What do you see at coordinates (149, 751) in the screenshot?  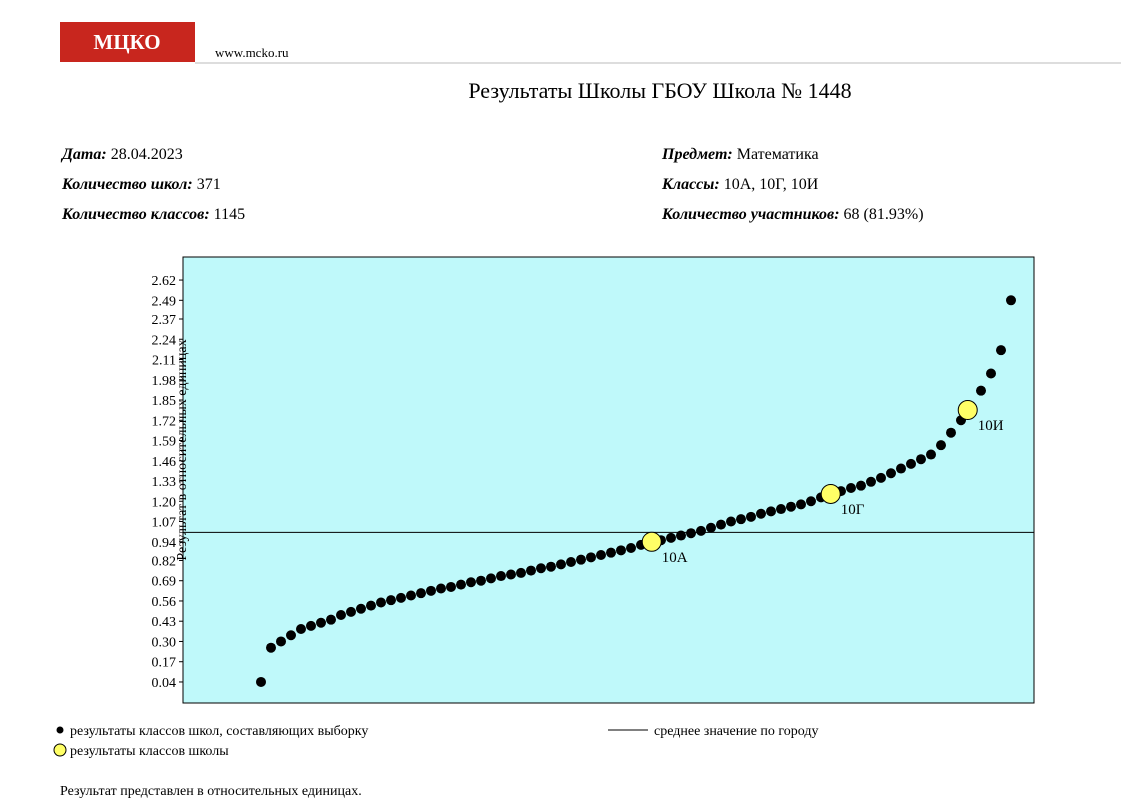 I see `legend-school: результаты классов школы` at bounding box center [149, 751].